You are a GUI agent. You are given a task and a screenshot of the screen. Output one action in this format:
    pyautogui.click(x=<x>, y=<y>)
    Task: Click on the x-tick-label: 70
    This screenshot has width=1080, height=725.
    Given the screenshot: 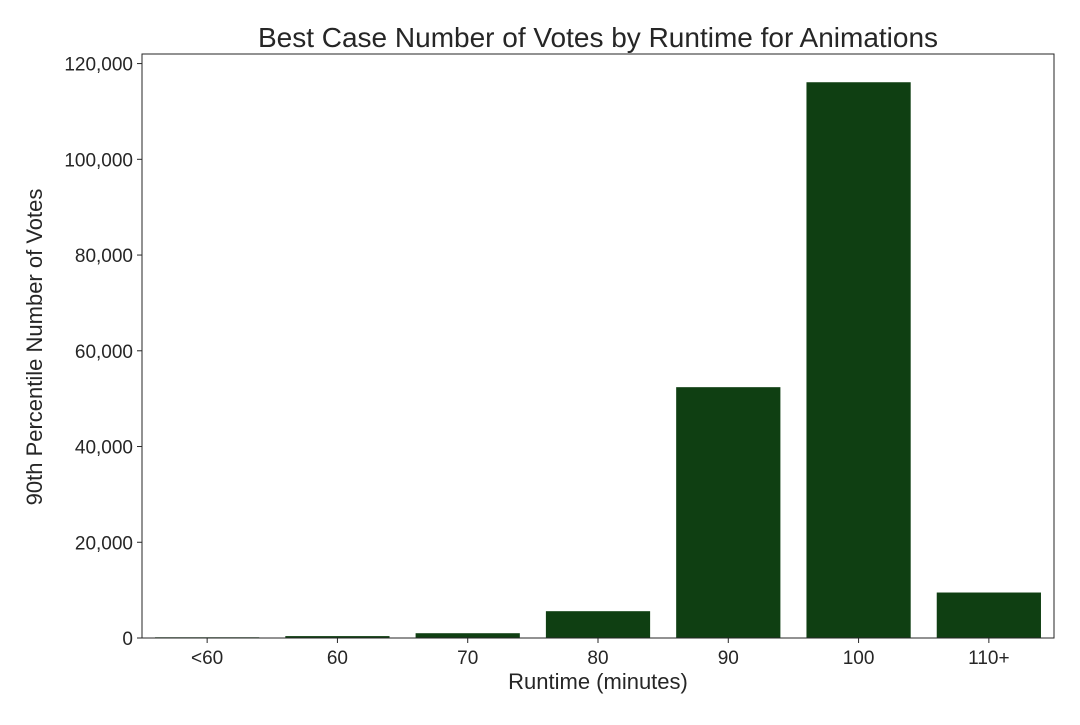 What is the action you would take?
    pyautogui.click(x=467, y=658)
    